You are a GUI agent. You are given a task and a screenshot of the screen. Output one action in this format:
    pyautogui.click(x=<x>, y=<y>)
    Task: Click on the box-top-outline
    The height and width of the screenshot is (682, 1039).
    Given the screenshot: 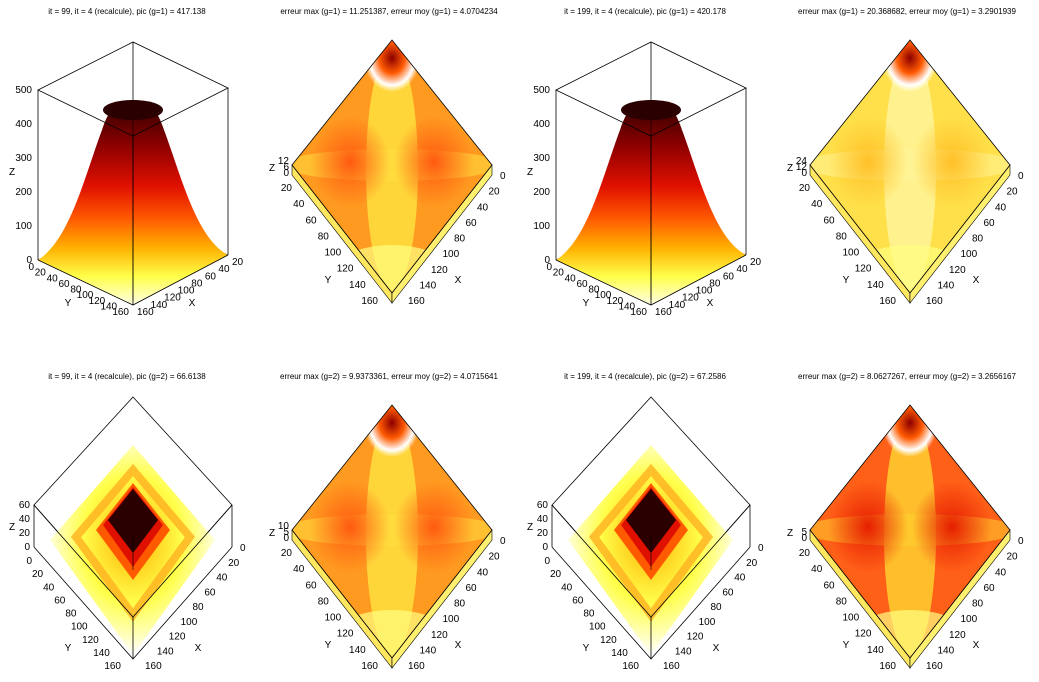 What is the action you would take?
    pyautogui.click(x=392, y=531)
    